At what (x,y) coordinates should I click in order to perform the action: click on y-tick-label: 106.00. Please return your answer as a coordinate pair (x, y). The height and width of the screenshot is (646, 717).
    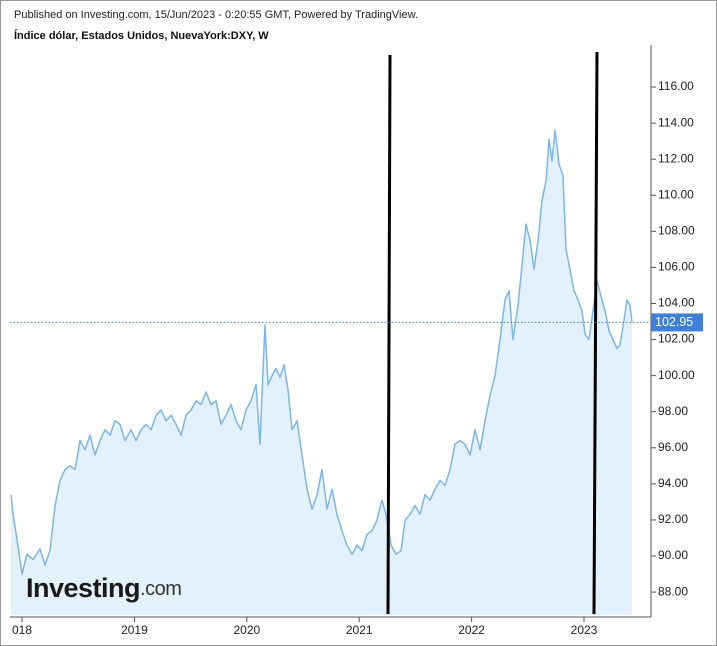
    Looking at the image, I should click on (676, 267).